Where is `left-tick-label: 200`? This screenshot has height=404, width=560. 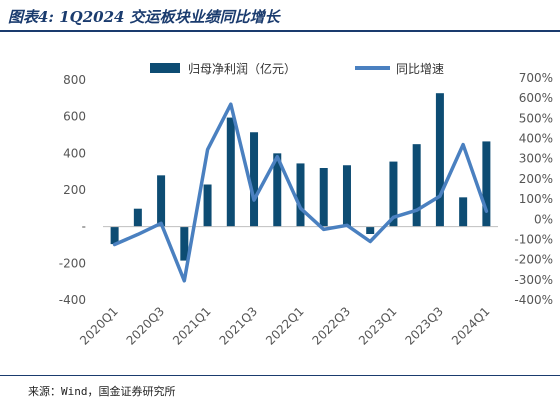
left-tick-label: 200 is located at coordinates (74, 190).